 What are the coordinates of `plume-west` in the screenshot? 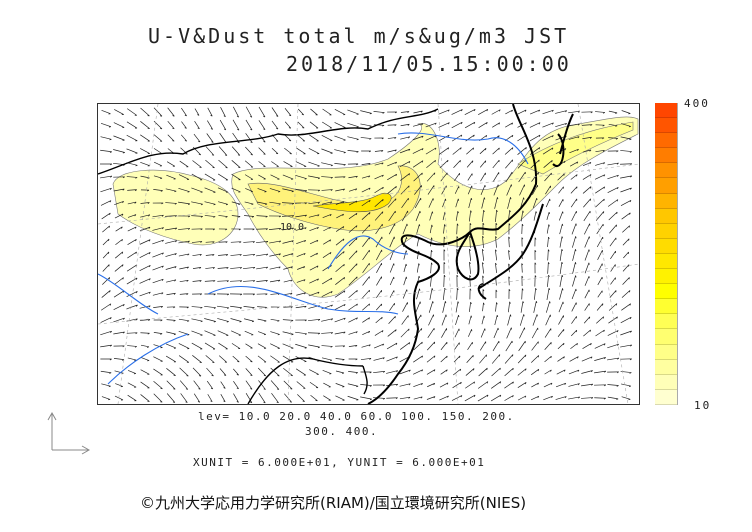 It's located at (175, 207).